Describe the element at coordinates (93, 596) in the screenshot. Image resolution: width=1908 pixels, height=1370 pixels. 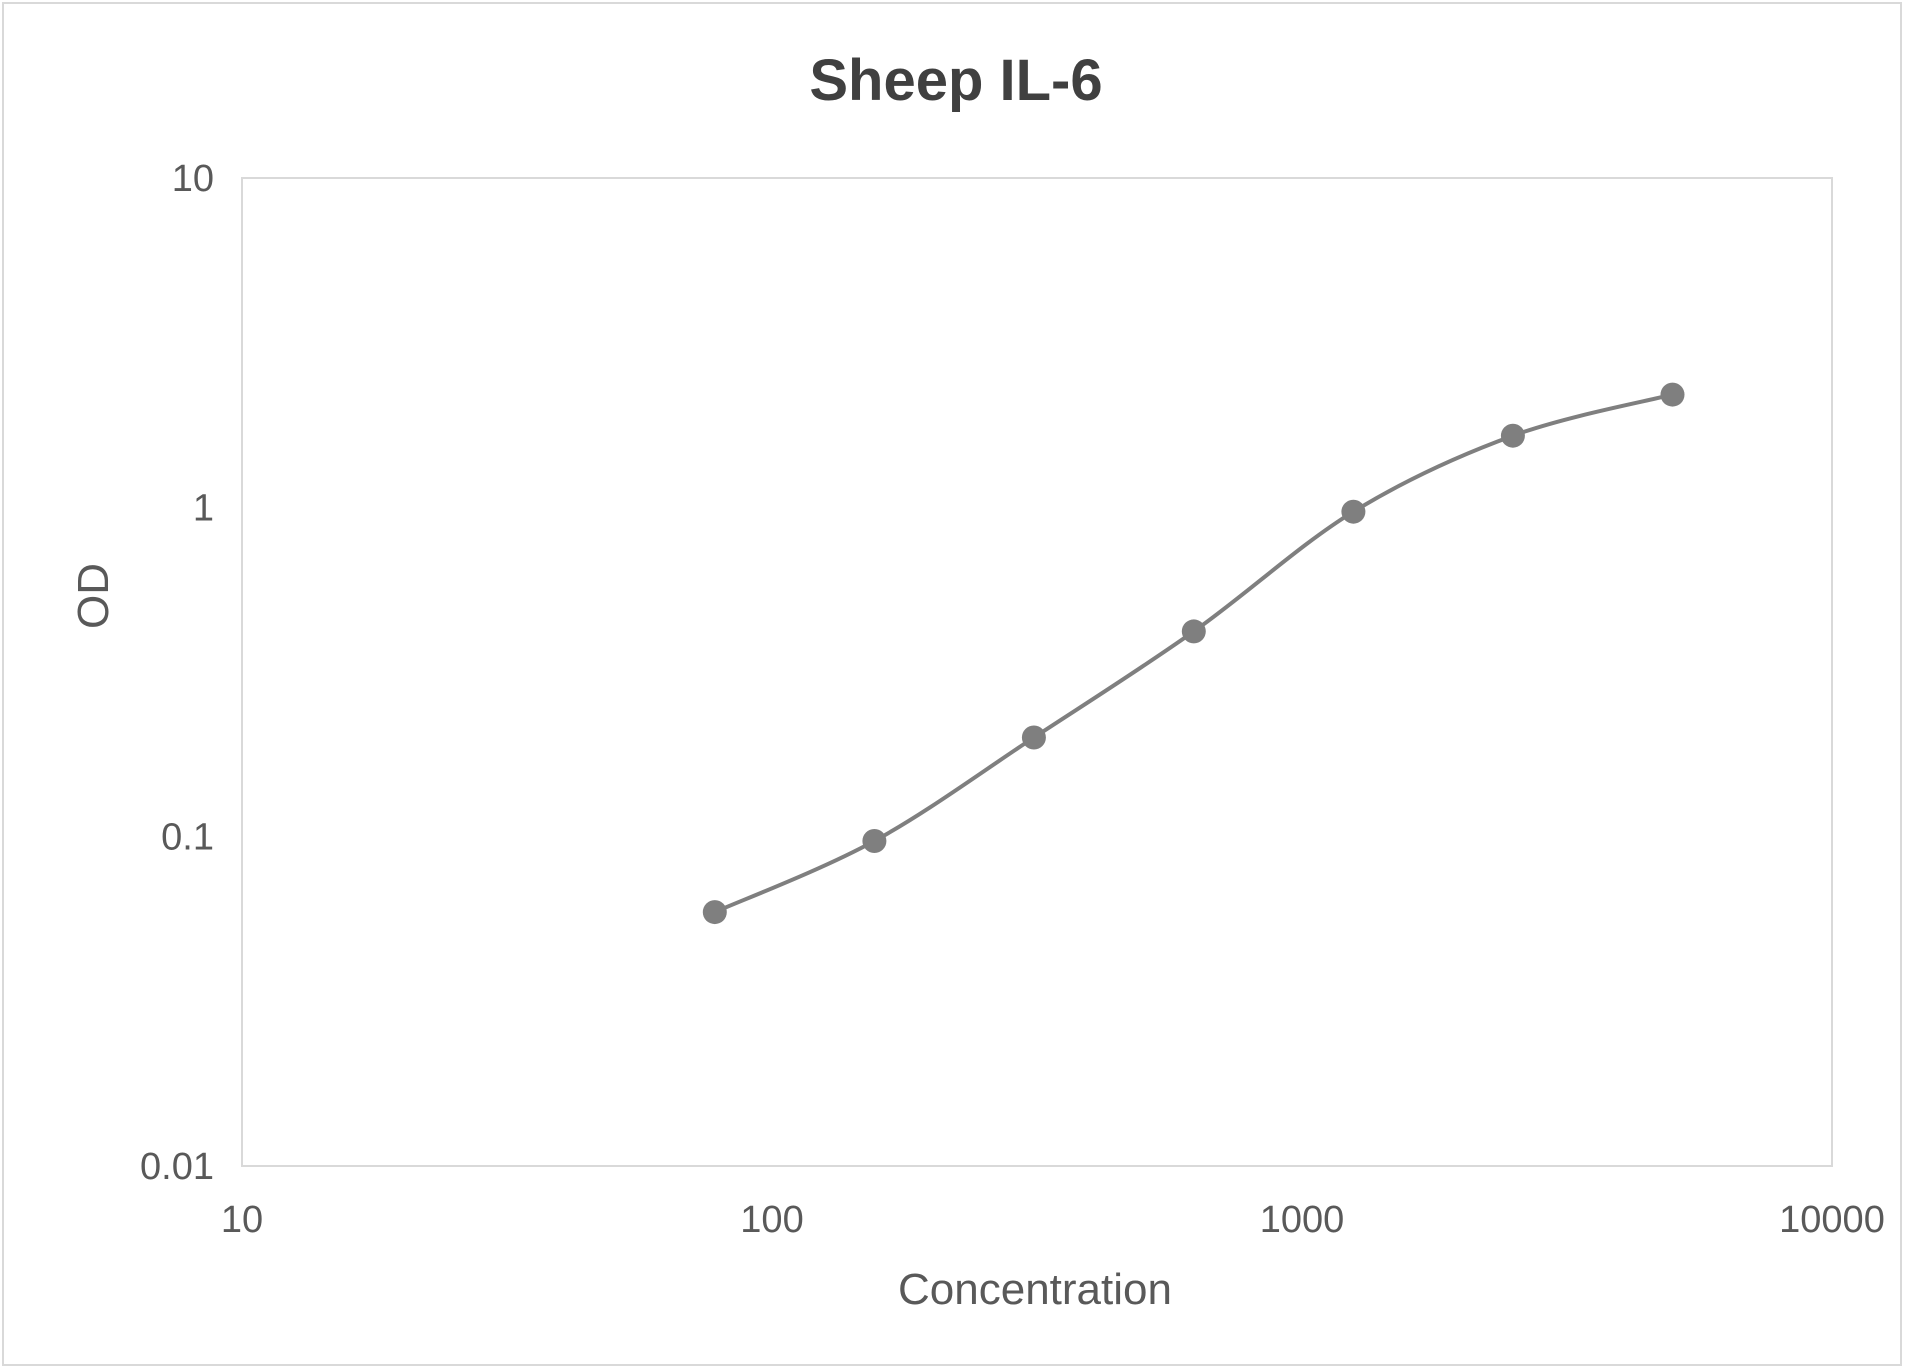
I see `y-axis-title: OD` at that location.